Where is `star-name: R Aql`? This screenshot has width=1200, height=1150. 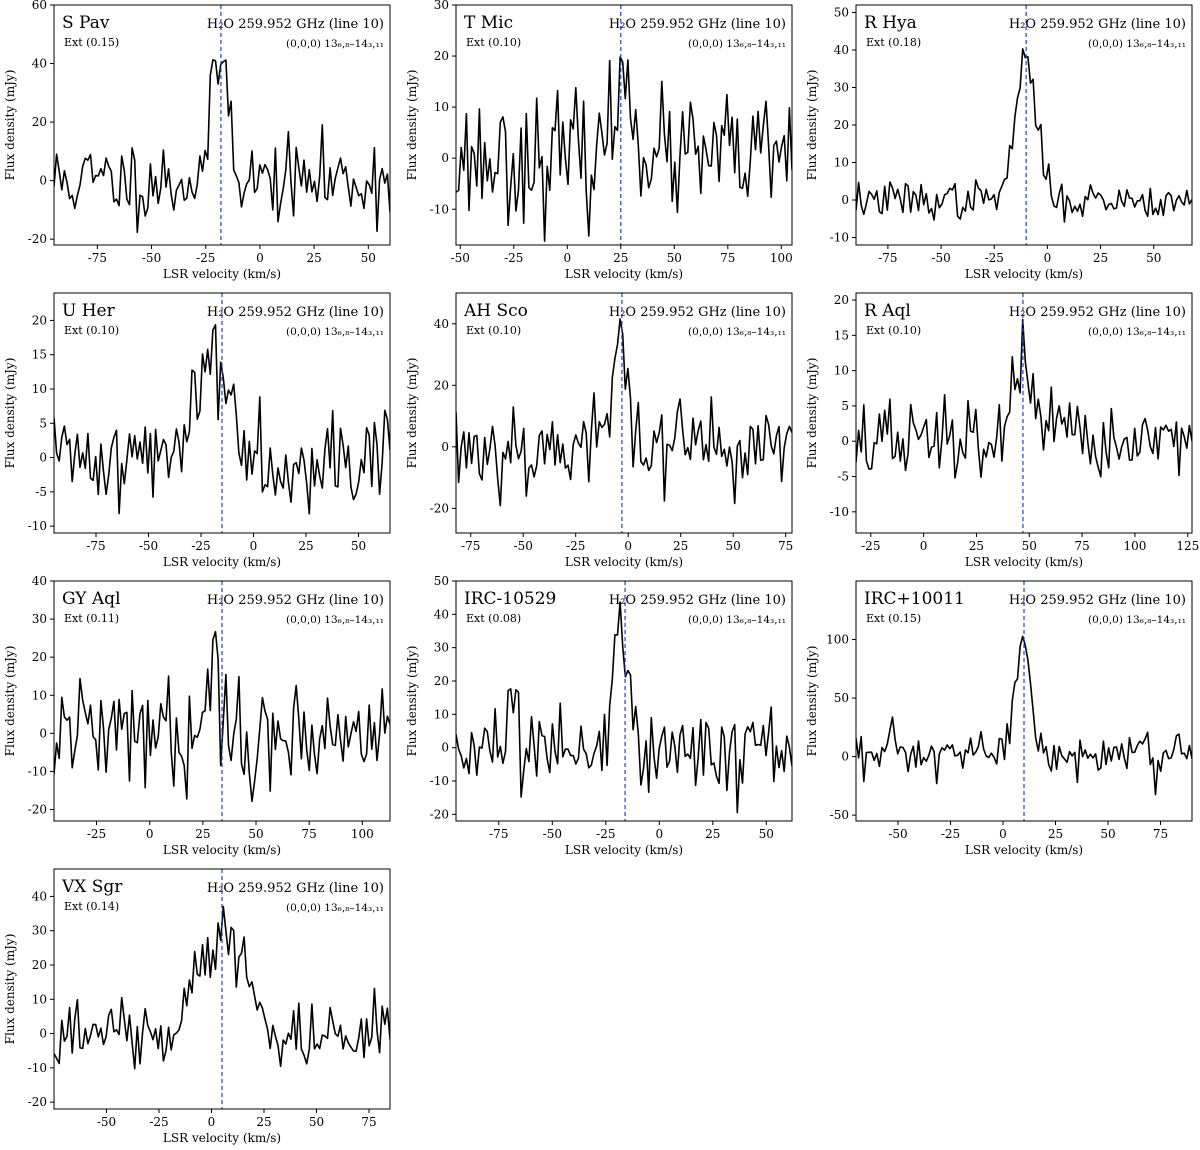
star-name: R Aql is located at coordinates (887, 311).